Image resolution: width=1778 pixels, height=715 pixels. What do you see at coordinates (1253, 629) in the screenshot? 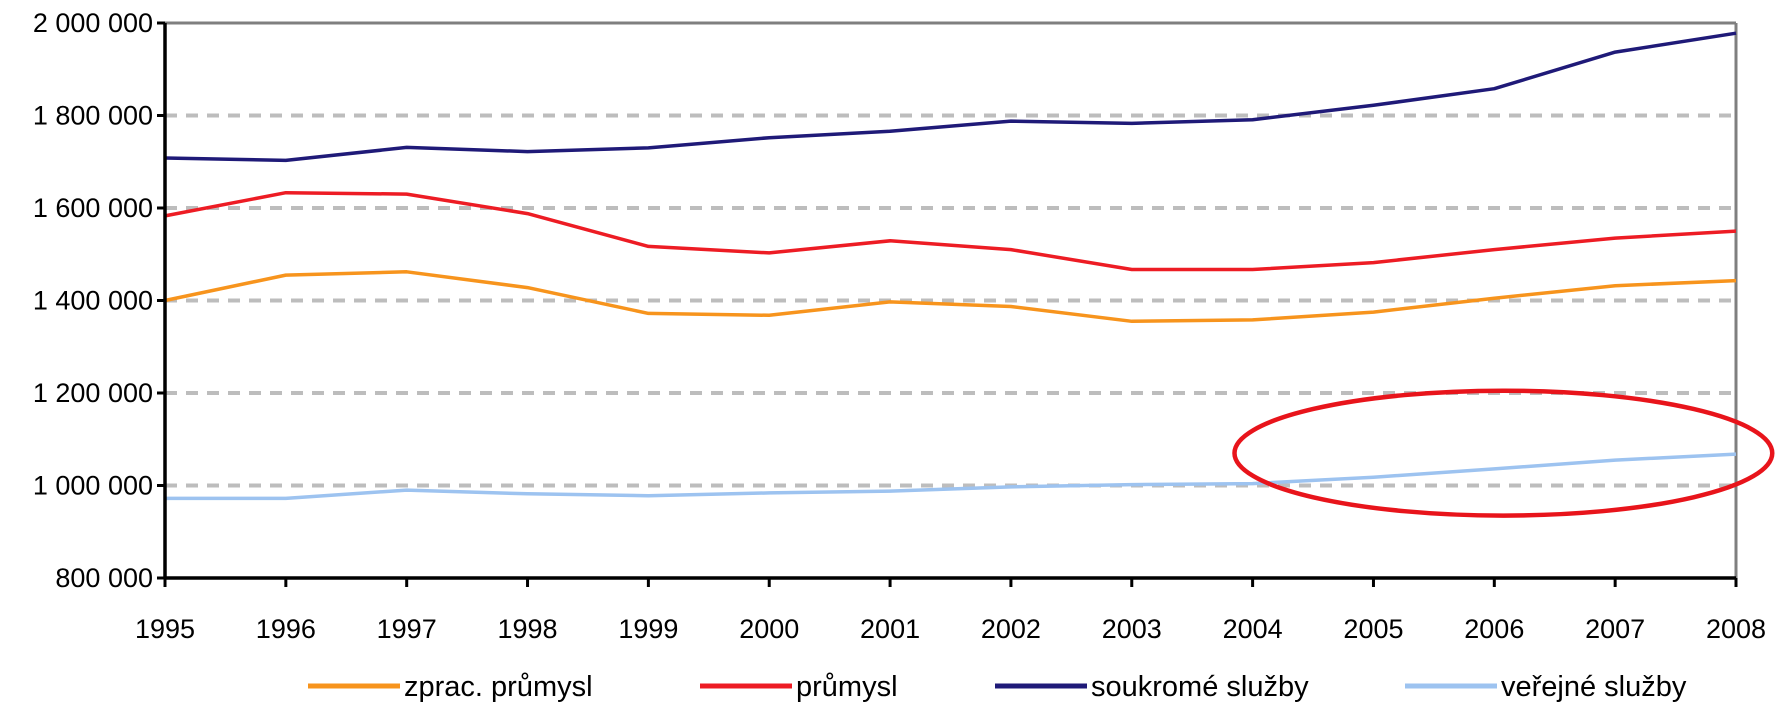
I see `x-tick-label: 2004` at bounding box center [1253, 629].